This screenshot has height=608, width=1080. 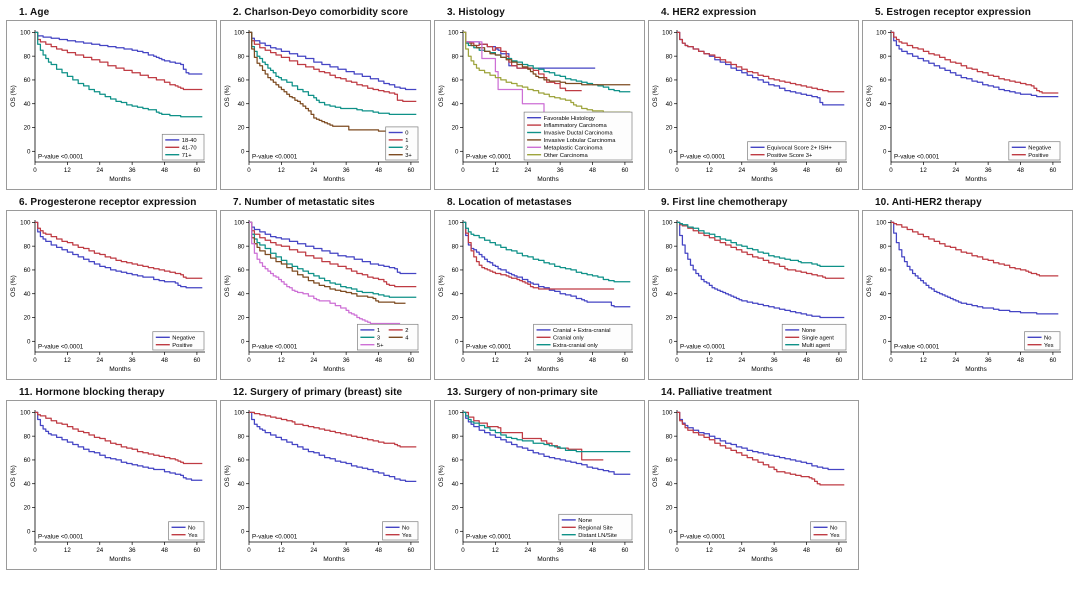 What do you see at coordinates (568, 338) in the screenshot?
I see `legend-label: Cranial only` at bounding box center [568, 338].